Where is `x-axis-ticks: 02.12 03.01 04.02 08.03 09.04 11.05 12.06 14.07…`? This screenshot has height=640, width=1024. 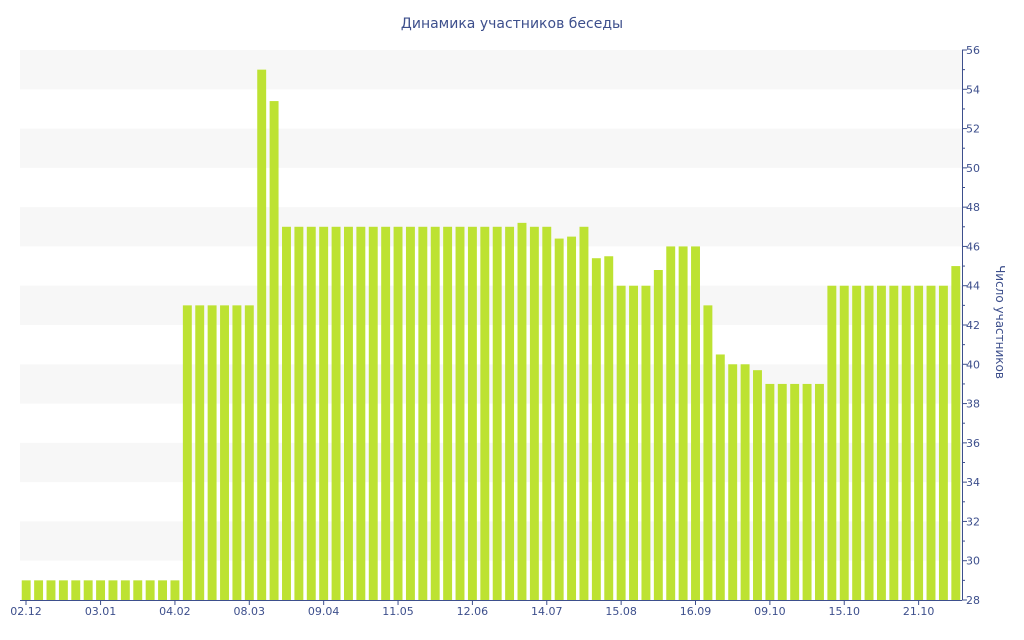 x-axis-ticks: 02.12 03.01 04.02 08.03 09.04 11.05 12.06 14.07… is located at coordinates (472, 609).